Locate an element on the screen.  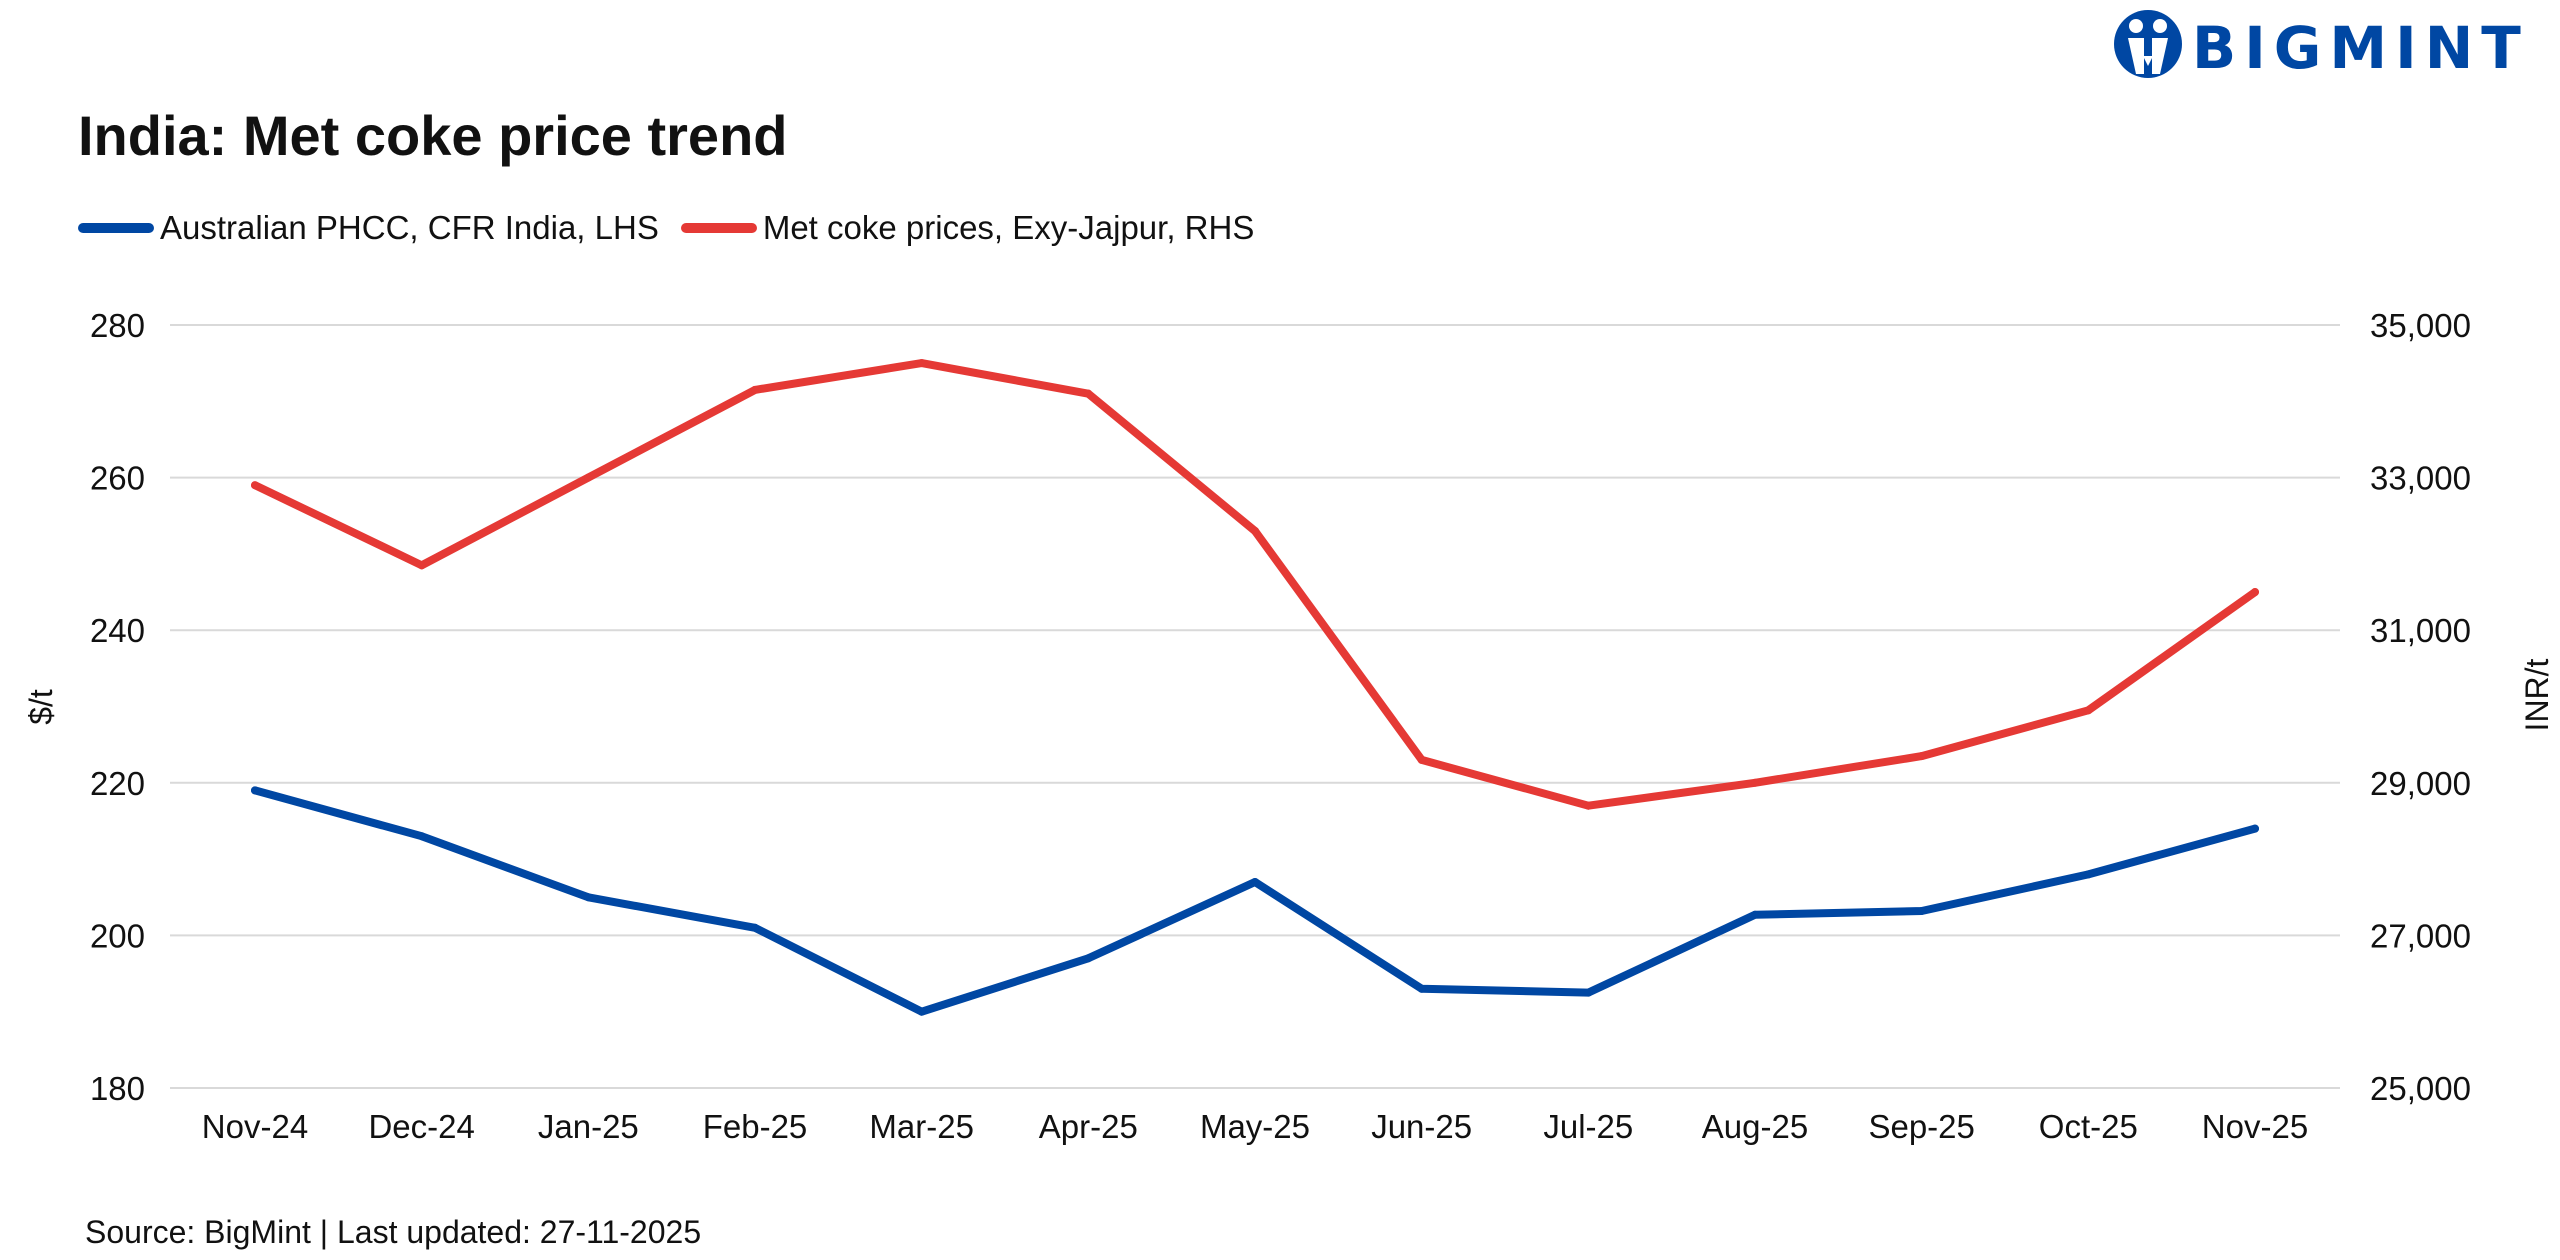
right-axis-title: INR/t is located at coordinates (2537, 694).